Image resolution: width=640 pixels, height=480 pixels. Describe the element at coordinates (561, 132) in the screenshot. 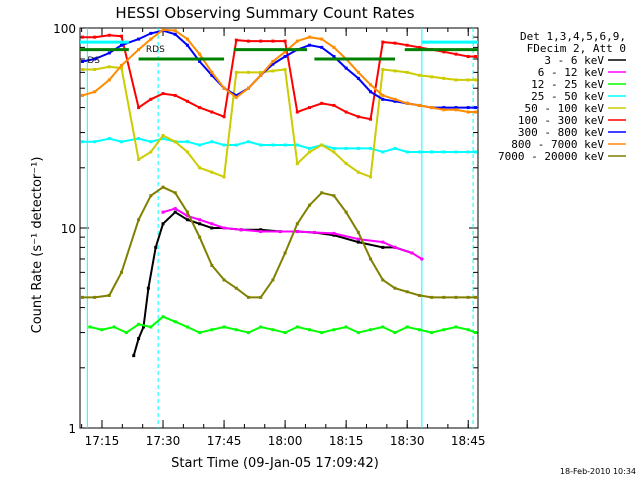

I see `legend-entry-label: 300 - 800 keV` at that location.